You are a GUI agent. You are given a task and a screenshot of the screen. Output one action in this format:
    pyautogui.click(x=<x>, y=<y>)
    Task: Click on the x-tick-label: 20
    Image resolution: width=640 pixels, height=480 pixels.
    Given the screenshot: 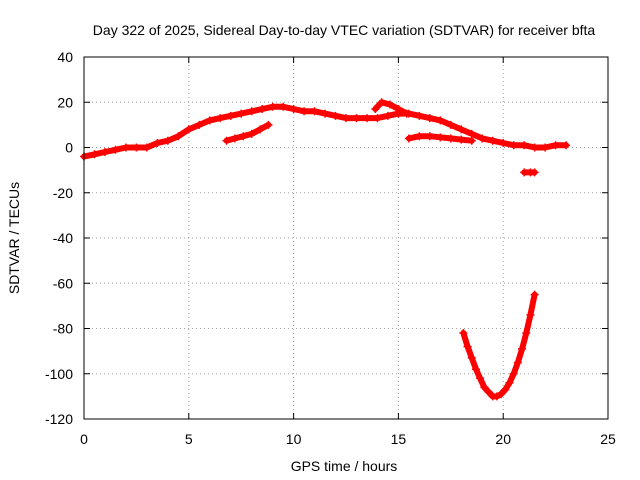 What is the action you would take?
    pyautogui.click(x=503, y=439)
    